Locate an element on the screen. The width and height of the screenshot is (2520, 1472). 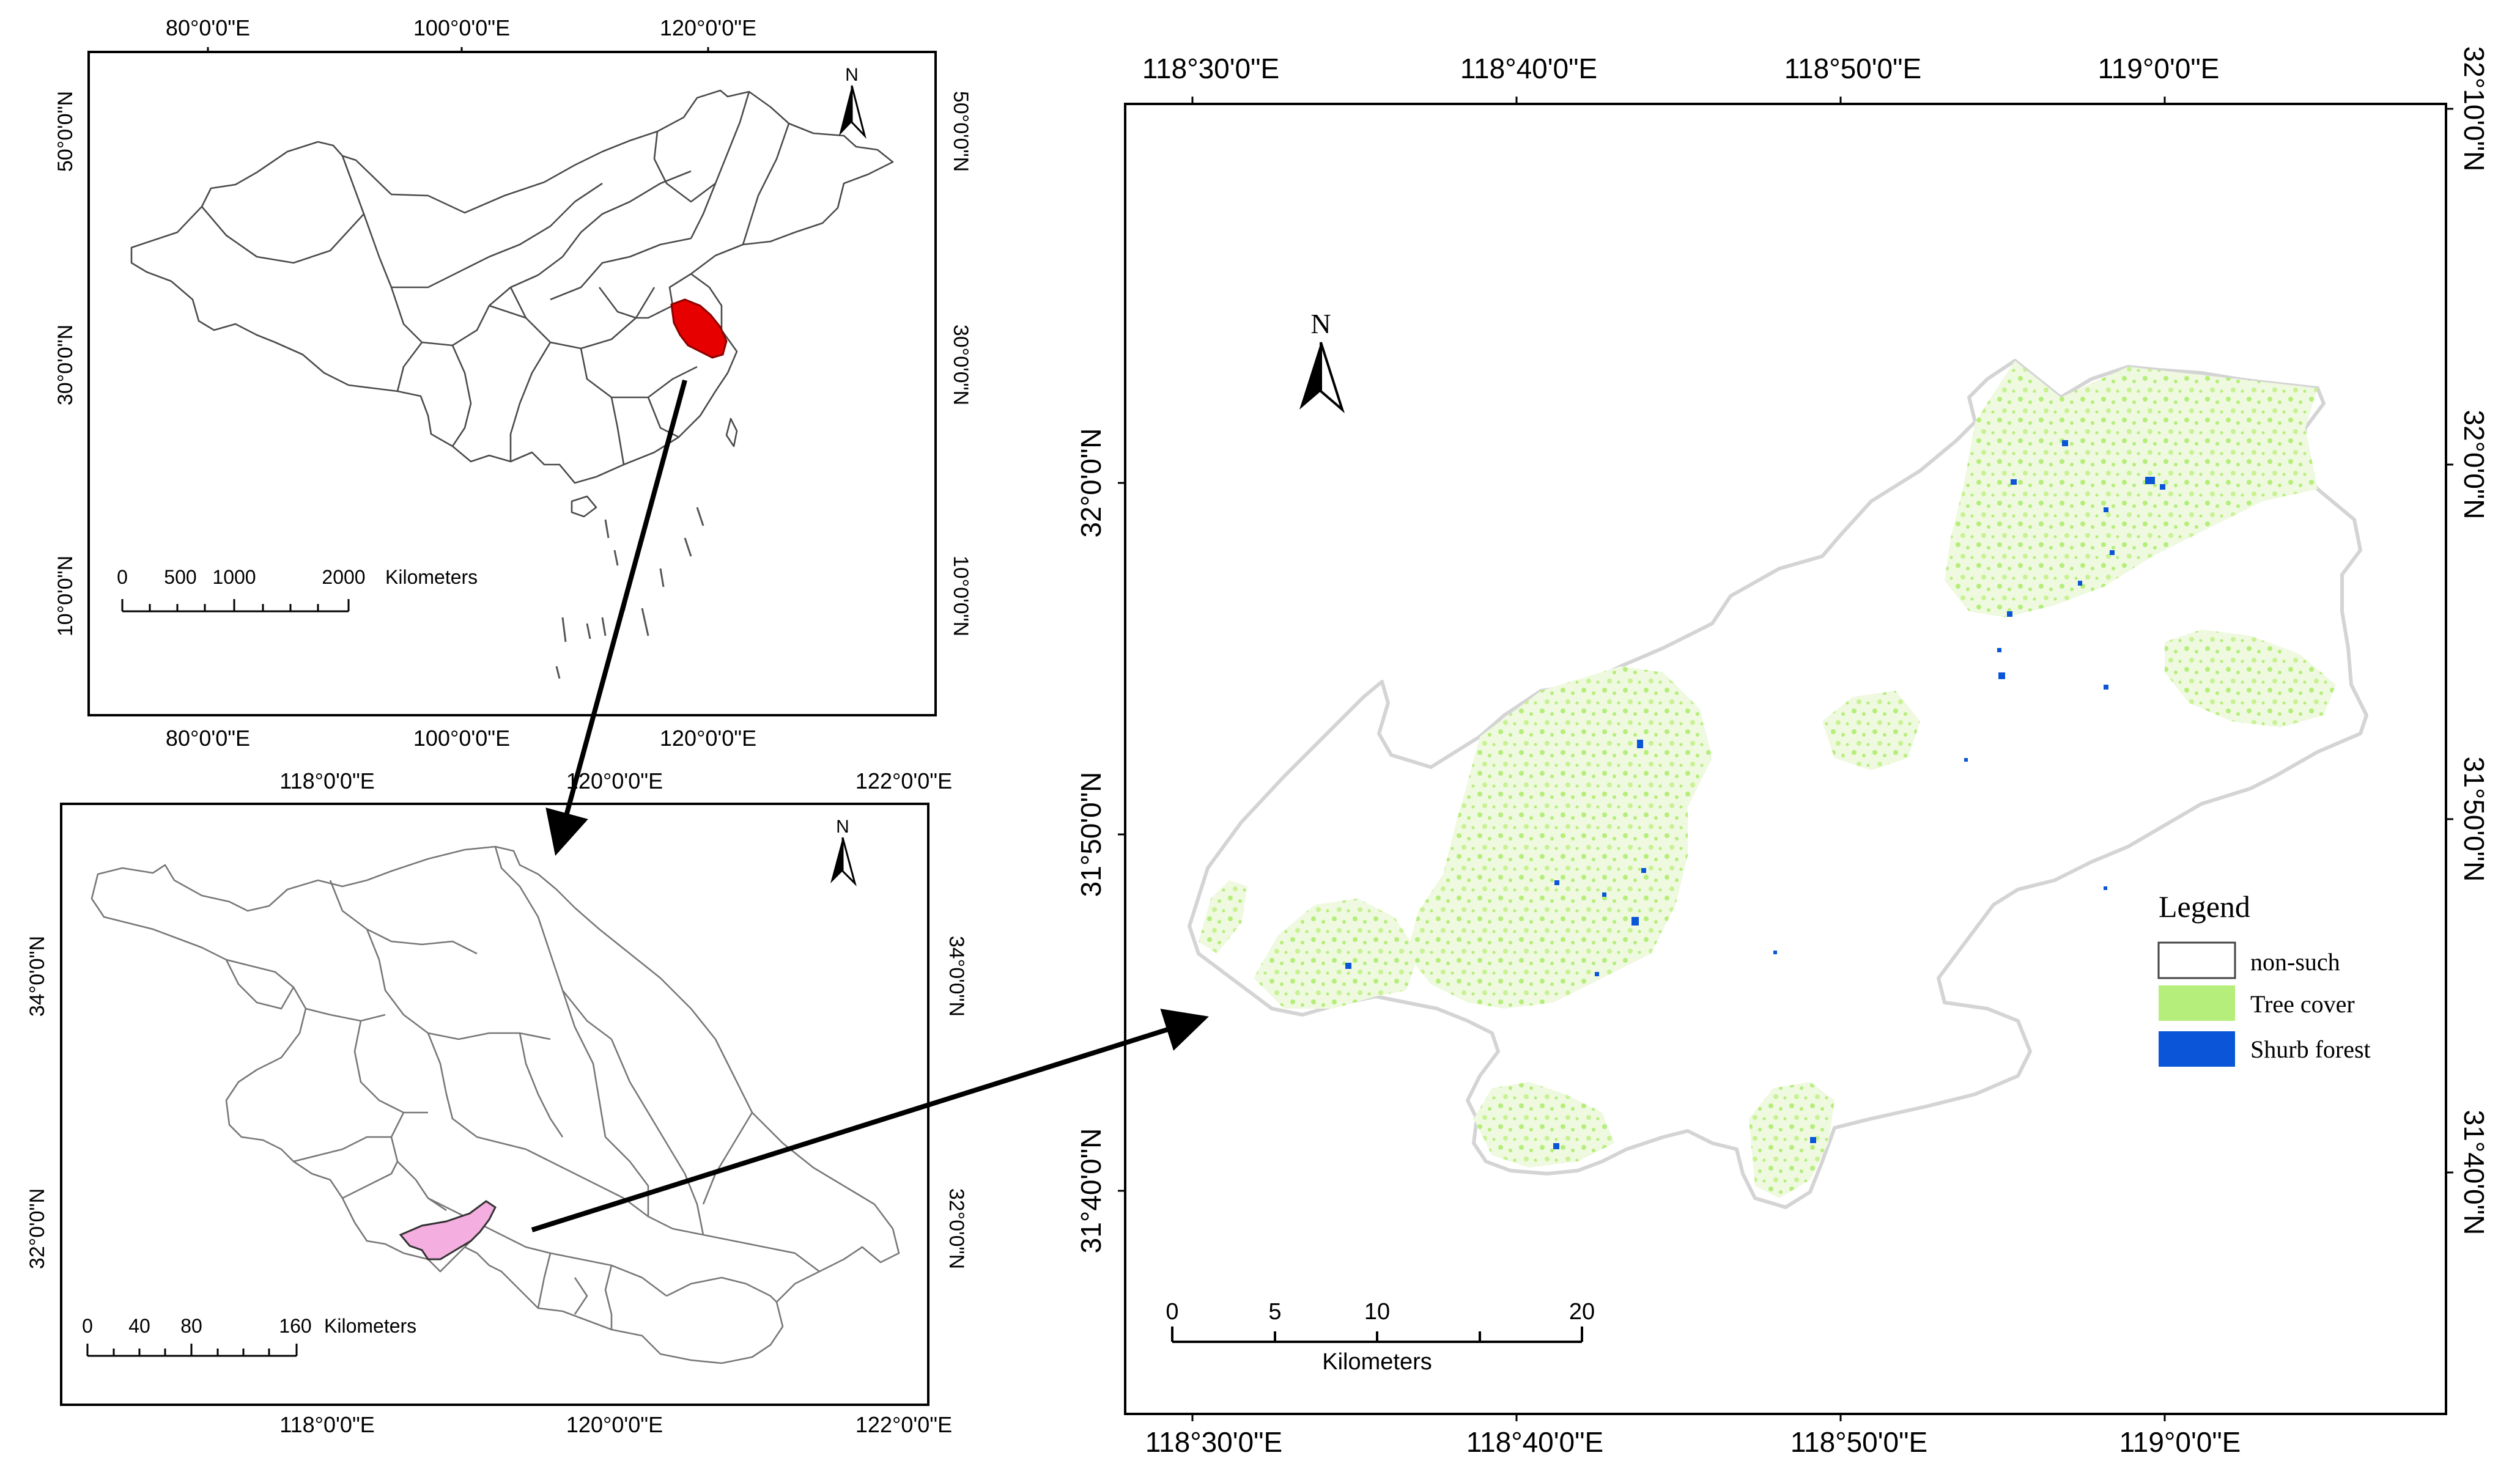
china-scale-bar: 0 500 1000 2000 Kilometers is located at coordinates (297, 589).